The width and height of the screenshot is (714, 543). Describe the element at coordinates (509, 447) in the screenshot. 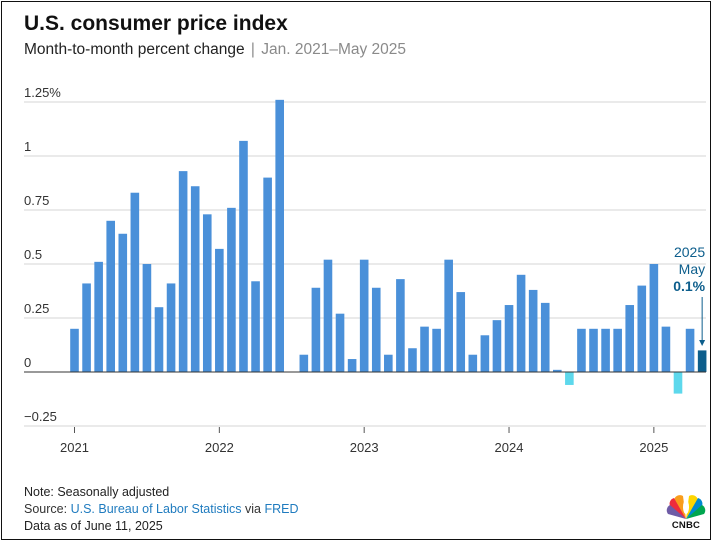

I see `x-tick-label: 2024` at that location.